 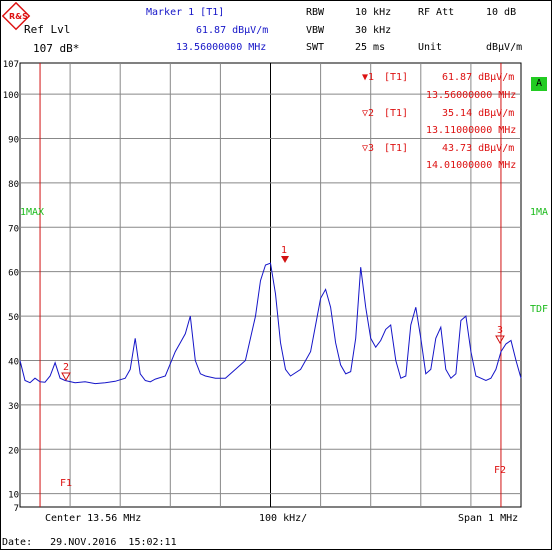 What do you see at coordinates (315, 12) in the screenshot?
I see `rbw-label: RBW` at bounding box center [315, 12].